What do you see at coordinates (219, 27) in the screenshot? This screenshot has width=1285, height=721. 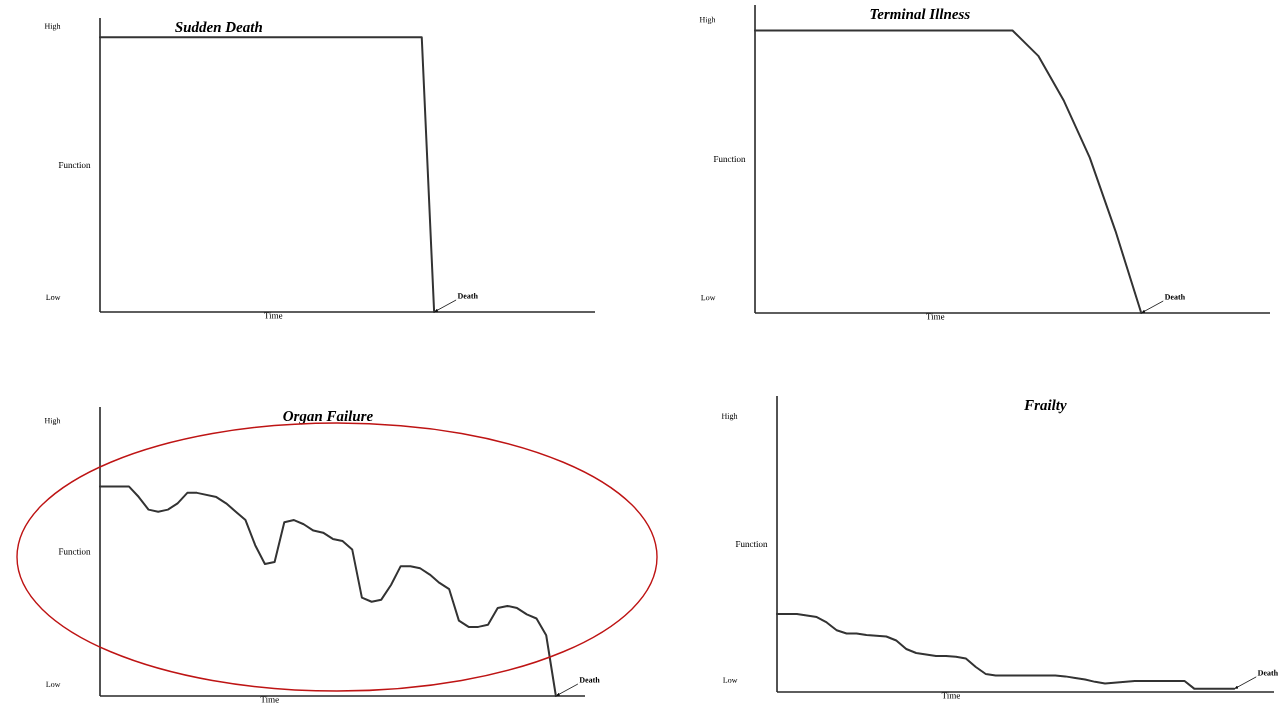 I see `chart-title: Sudden Death` at bounding box center [219, 27].